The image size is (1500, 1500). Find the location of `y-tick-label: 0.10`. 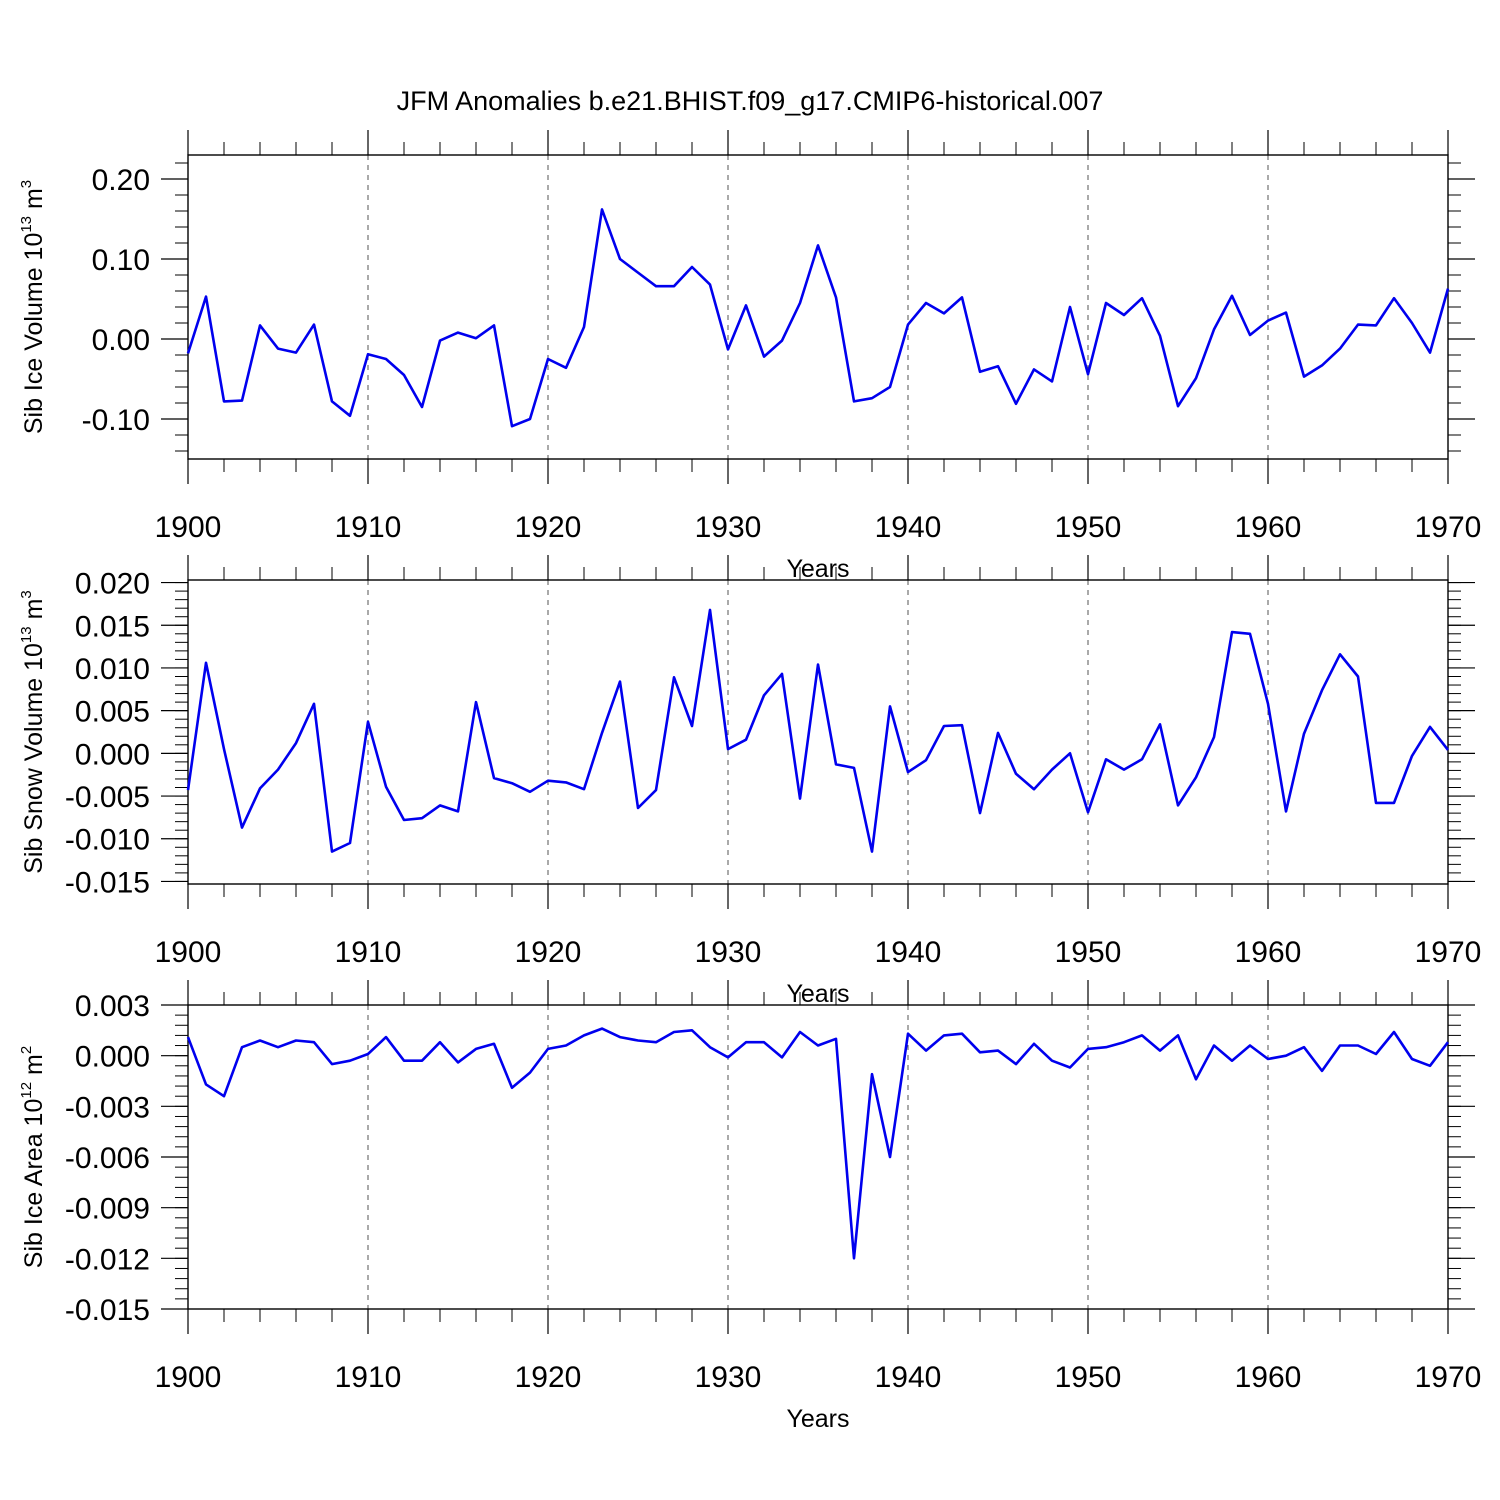

y-tick-label: 0.10 is located at coordinates (121, 260).